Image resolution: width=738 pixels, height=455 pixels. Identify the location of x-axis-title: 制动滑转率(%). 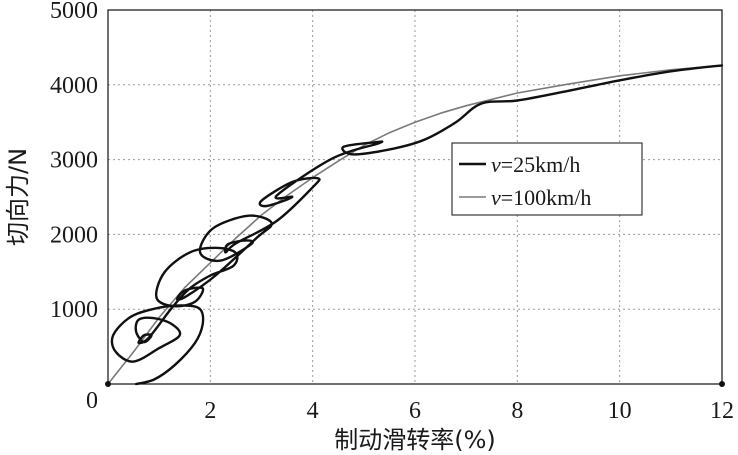
(415, 440).